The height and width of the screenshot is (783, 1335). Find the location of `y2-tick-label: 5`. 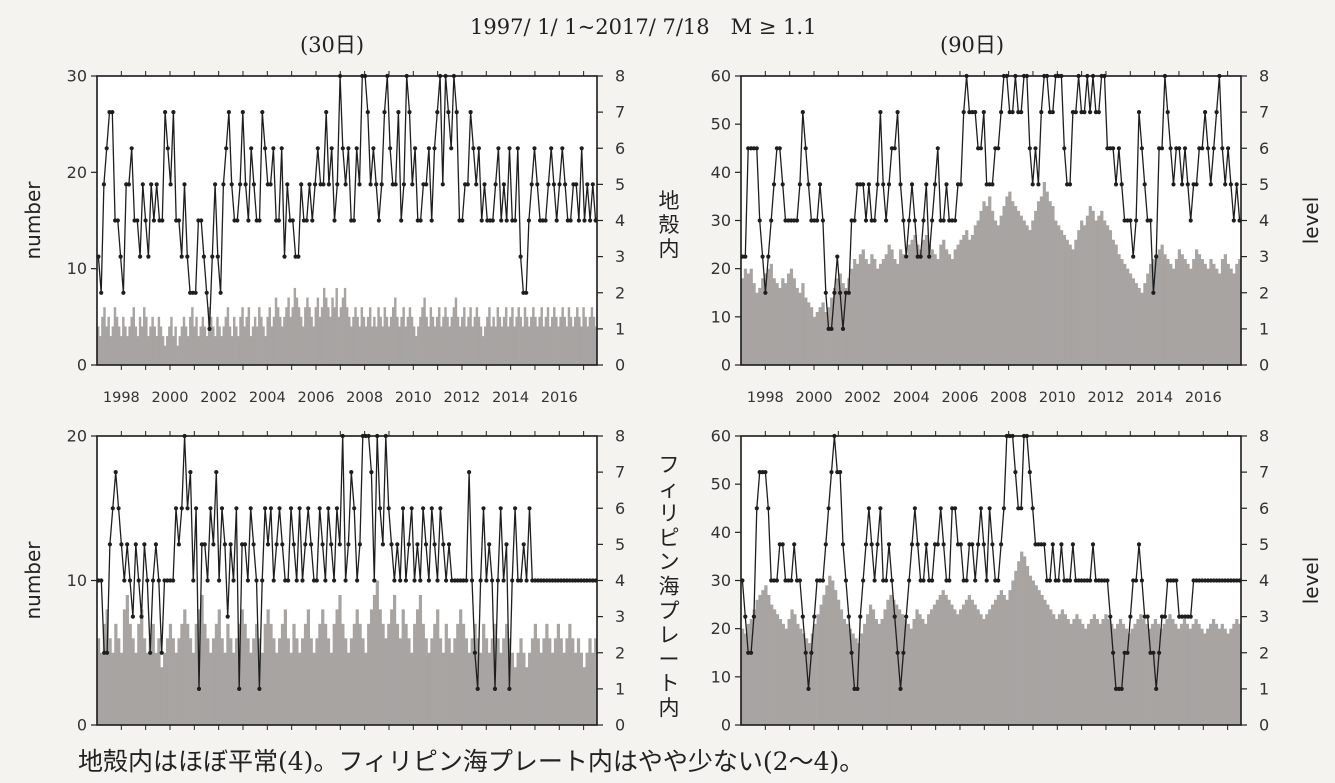

y2-tick-label: 5 is located at coordinates (620, 544).